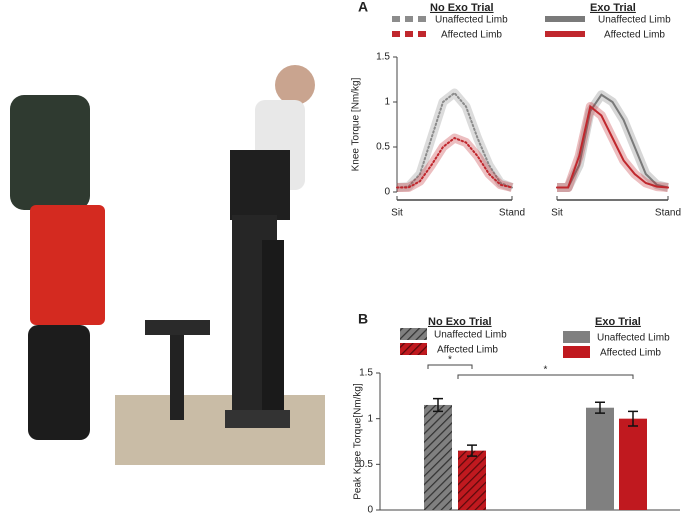 The width and height of the screenshot is (685, 515). I want to click on y-axis-label: Knee Torque [Nm/kg], so click(356, 124).